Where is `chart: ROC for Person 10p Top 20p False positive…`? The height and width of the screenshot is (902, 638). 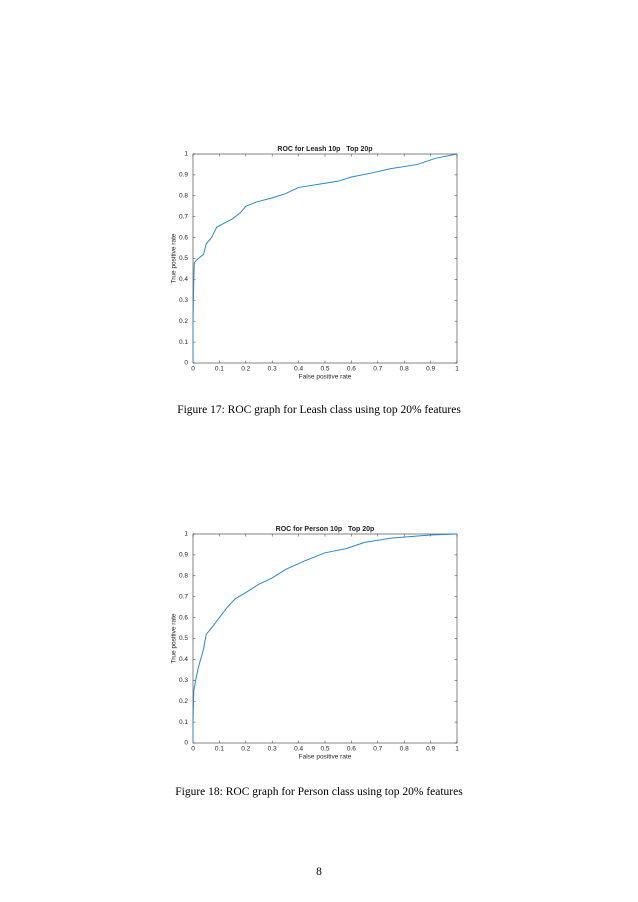 chart: ROC for Person 10p Top 20p False positive… is located at coordinates (315, 643).